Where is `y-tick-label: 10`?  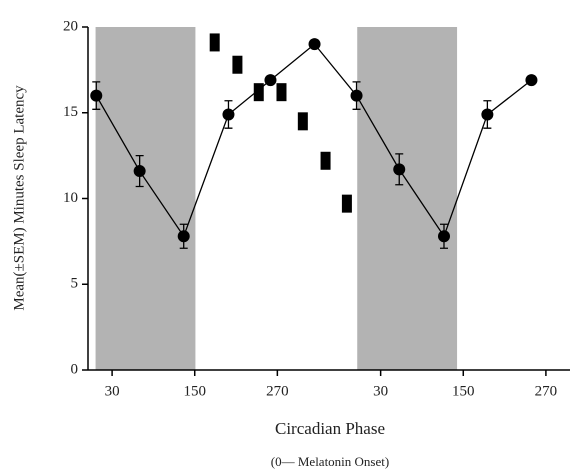
y-tick-label: 10 is located at coordinates (70, 198).